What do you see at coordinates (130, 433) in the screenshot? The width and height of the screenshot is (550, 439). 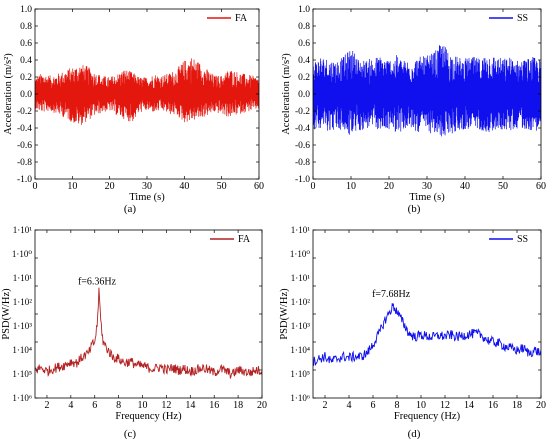 I see `panel-label: (c)` at bounding box center [130, 433].